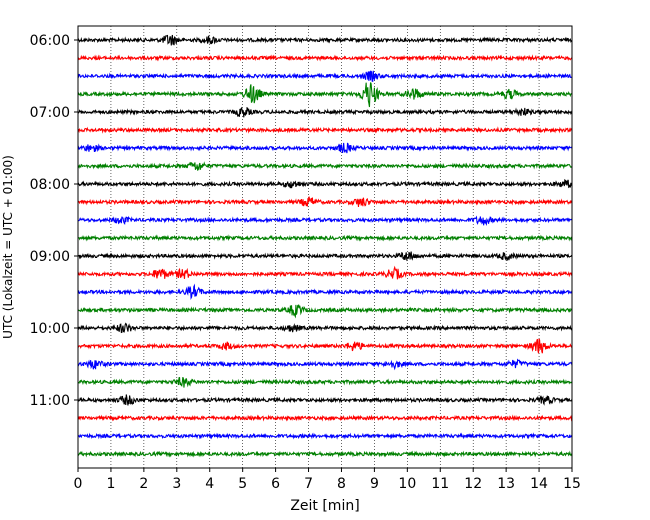 Image resolution: width=650 pixels, height=520 pixels. Describe the element at coordinates (324, 506) in the screenshot. I see `x-axis-label: Zeit [min]` at that location.